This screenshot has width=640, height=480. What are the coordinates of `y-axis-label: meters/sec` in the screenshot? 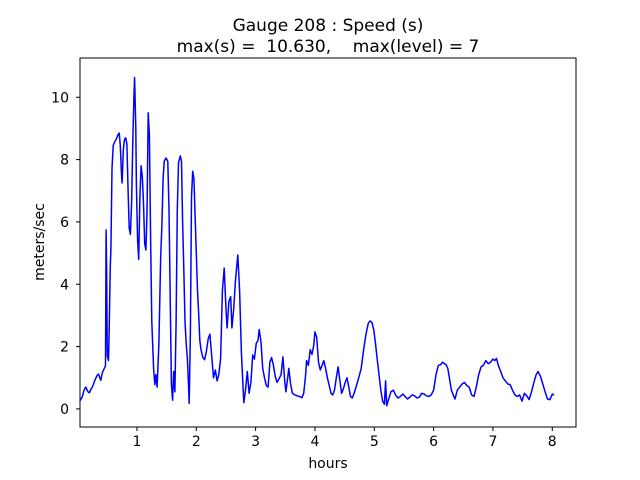 It's located at (40, 242).